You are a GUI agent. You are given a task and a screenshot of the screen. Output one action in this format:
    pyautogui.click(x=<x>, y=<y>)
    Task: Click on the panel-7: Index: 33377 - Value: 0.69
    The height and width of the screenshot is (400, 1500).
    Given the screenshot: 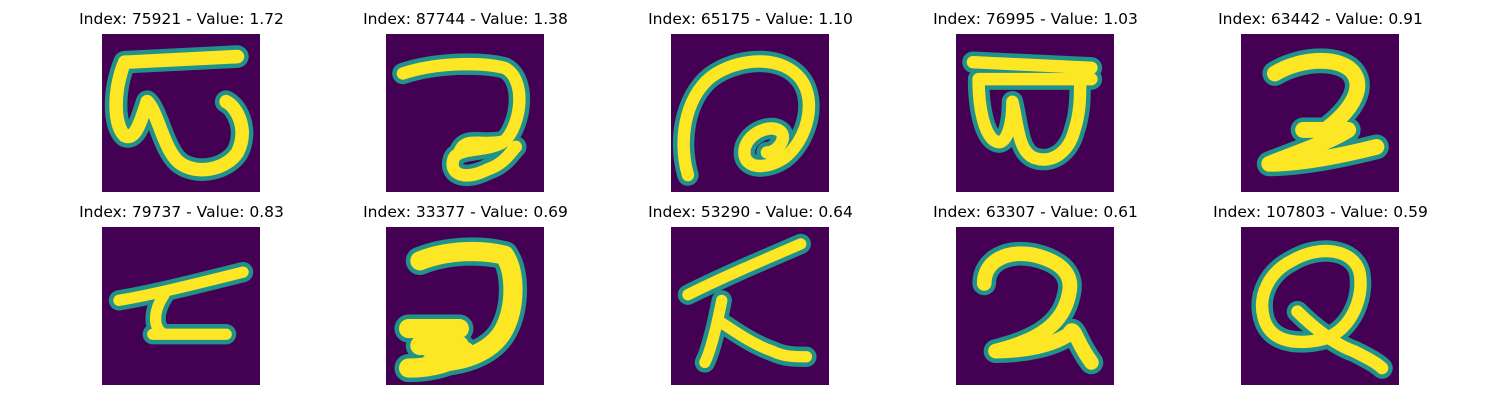 What is the action you would take?
    pyautogui.click(x=465, y=288)
    